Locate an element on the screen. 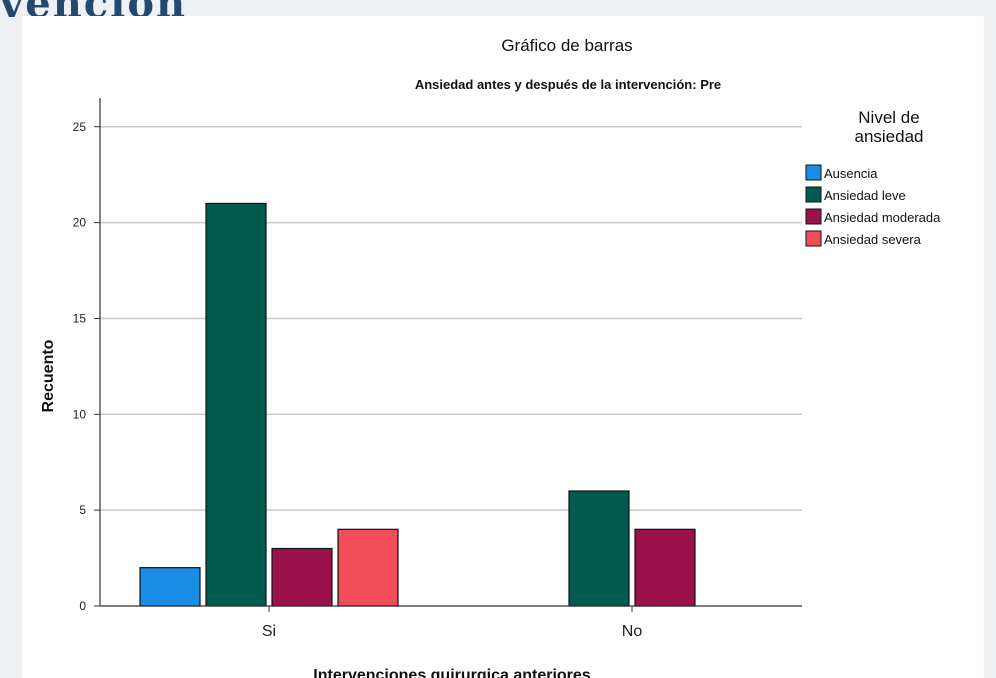  bar-no-ansiedad-leve is located at coordinates (599, 548).